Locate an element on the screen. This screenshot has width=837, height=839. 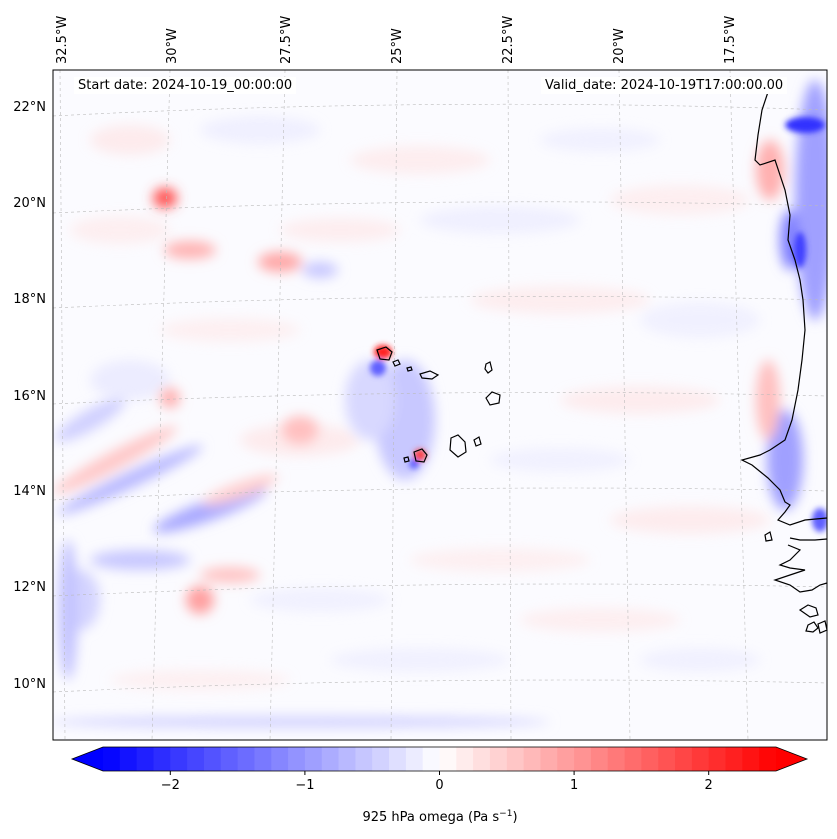
colorbar-tick-label: 2 is located at coordinates (709, 785).